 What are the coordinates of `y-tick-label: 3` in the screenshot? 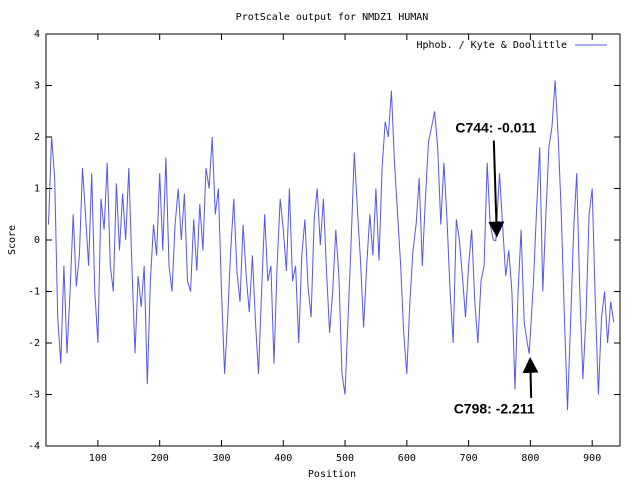 It's located at (37, 86).